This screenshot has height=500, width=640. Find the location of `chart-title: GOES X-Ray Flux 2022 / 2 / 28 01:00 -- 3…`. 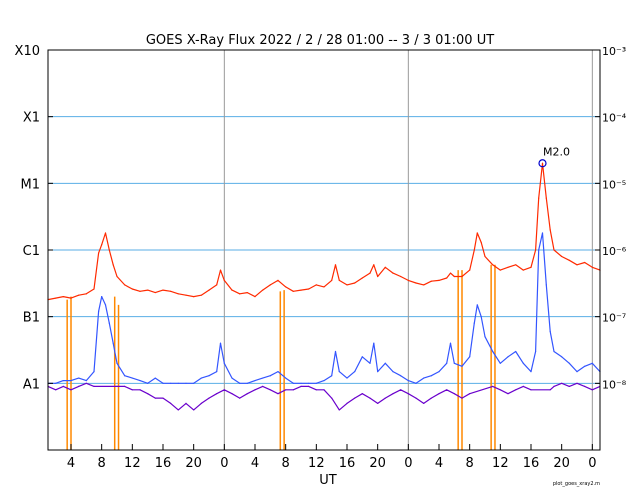

chart-title: GOES X-Ray Flux 2022 / 2 / 28 01:00 -- 3… is located at coordinates (320, 40).